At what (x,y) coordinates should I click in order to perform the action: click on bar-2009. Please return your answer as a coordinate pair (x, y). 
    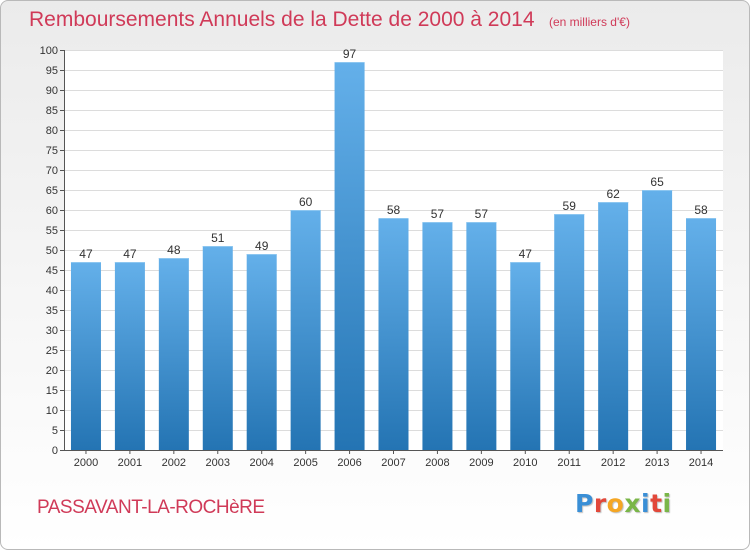
    Looking at the image, I should click on (481, 336).